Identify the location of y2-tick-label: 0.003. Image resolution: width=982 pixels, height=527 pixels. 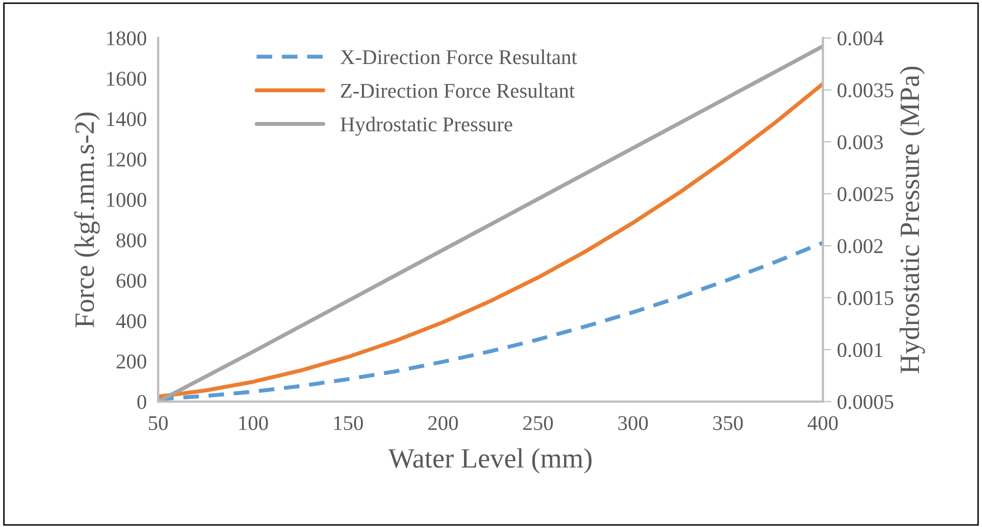
(860, 142).